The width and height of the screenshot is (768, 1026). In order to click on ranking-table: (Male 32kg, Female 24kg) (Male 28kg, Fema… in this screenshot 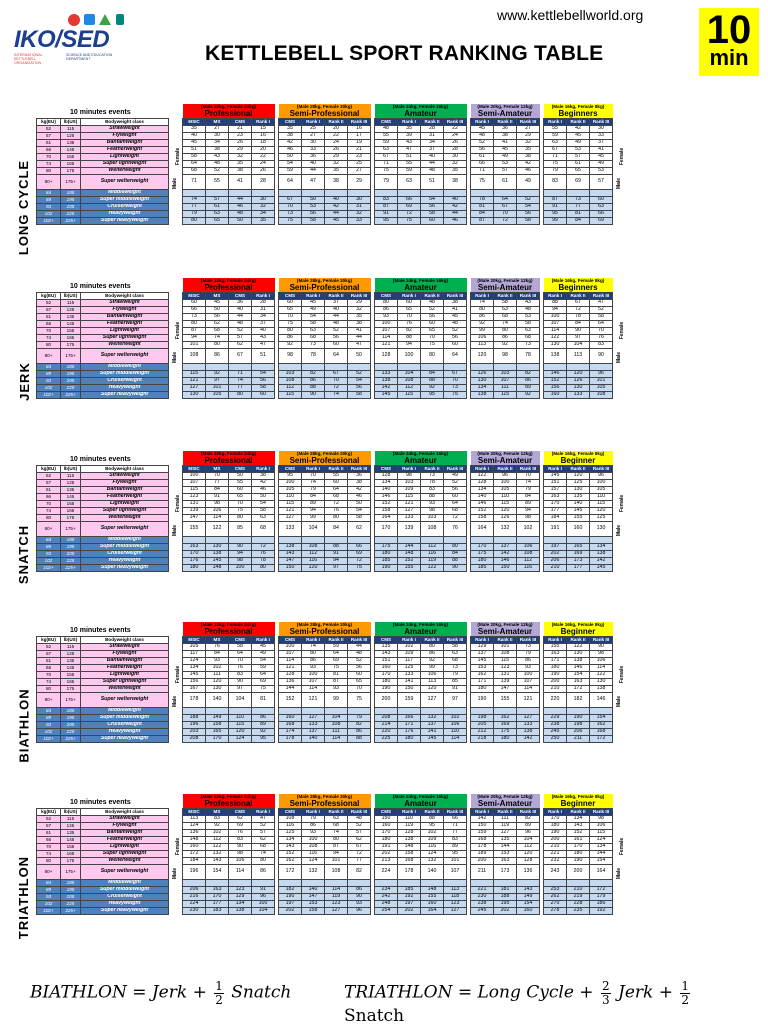, I will do `click(330, 682)`.